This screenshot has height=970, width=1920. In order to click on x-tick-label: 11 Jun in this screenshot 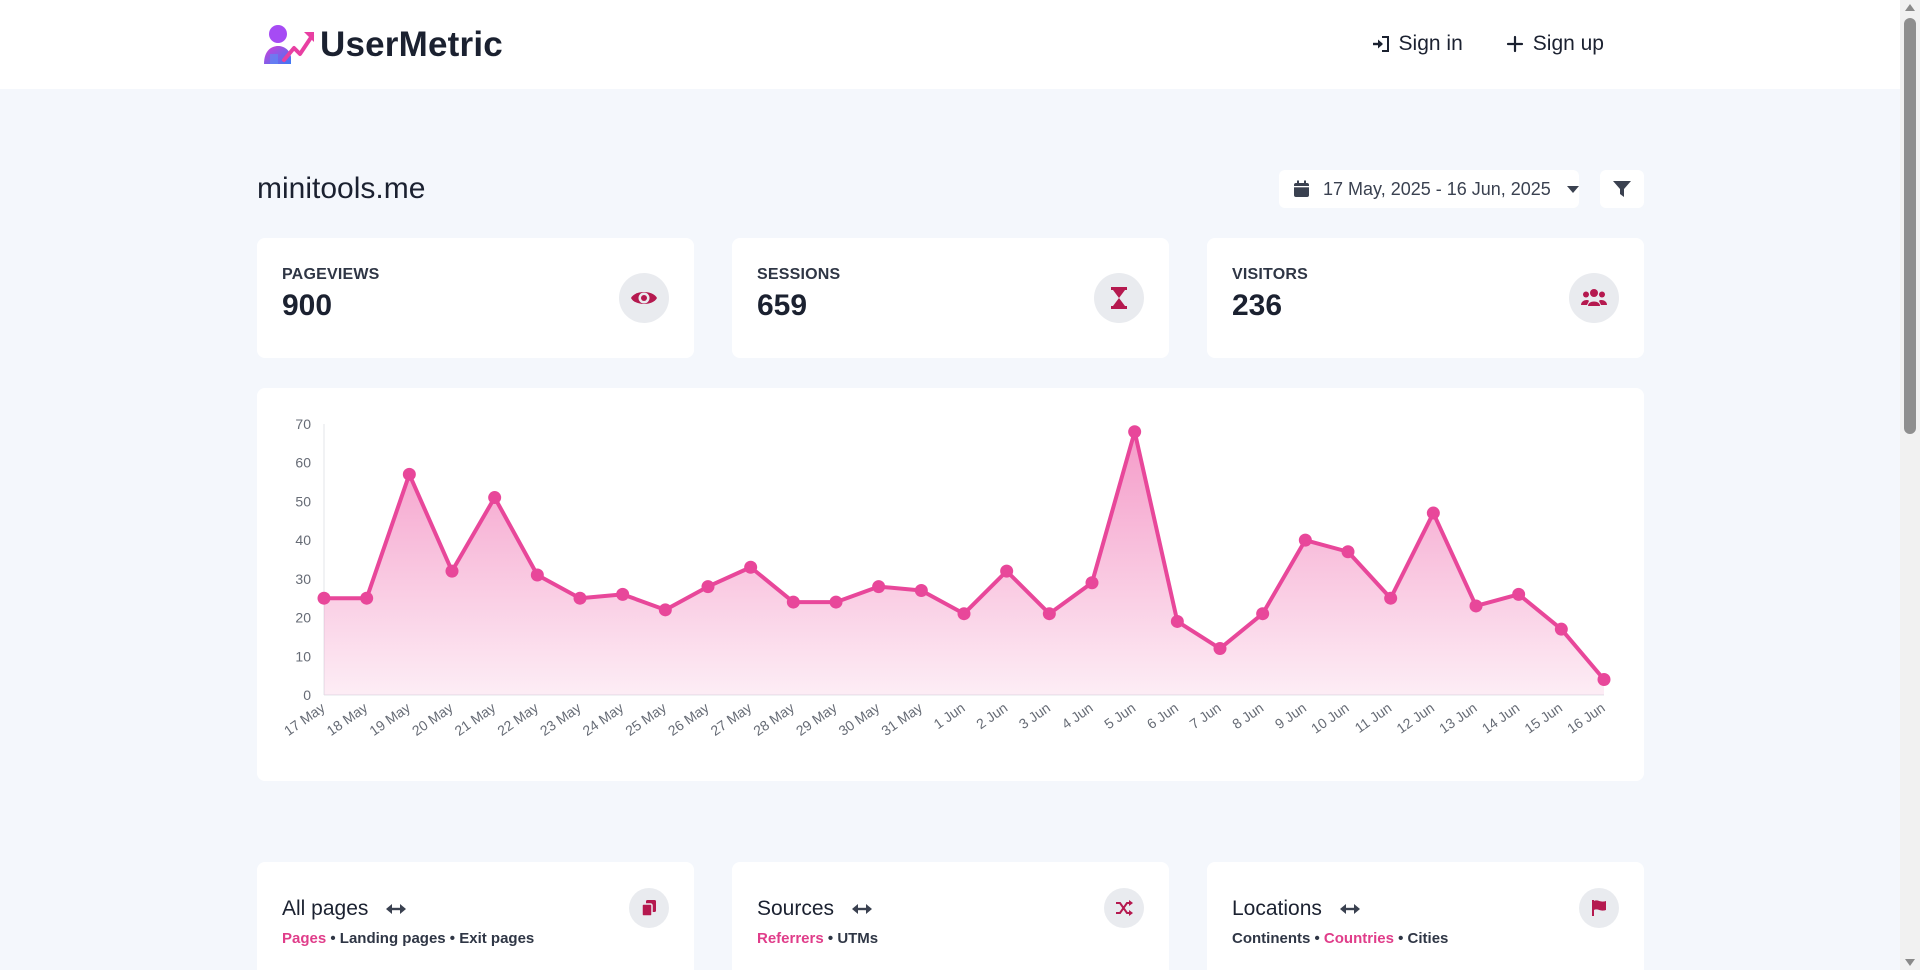, I will do `click(1373, 717)`.